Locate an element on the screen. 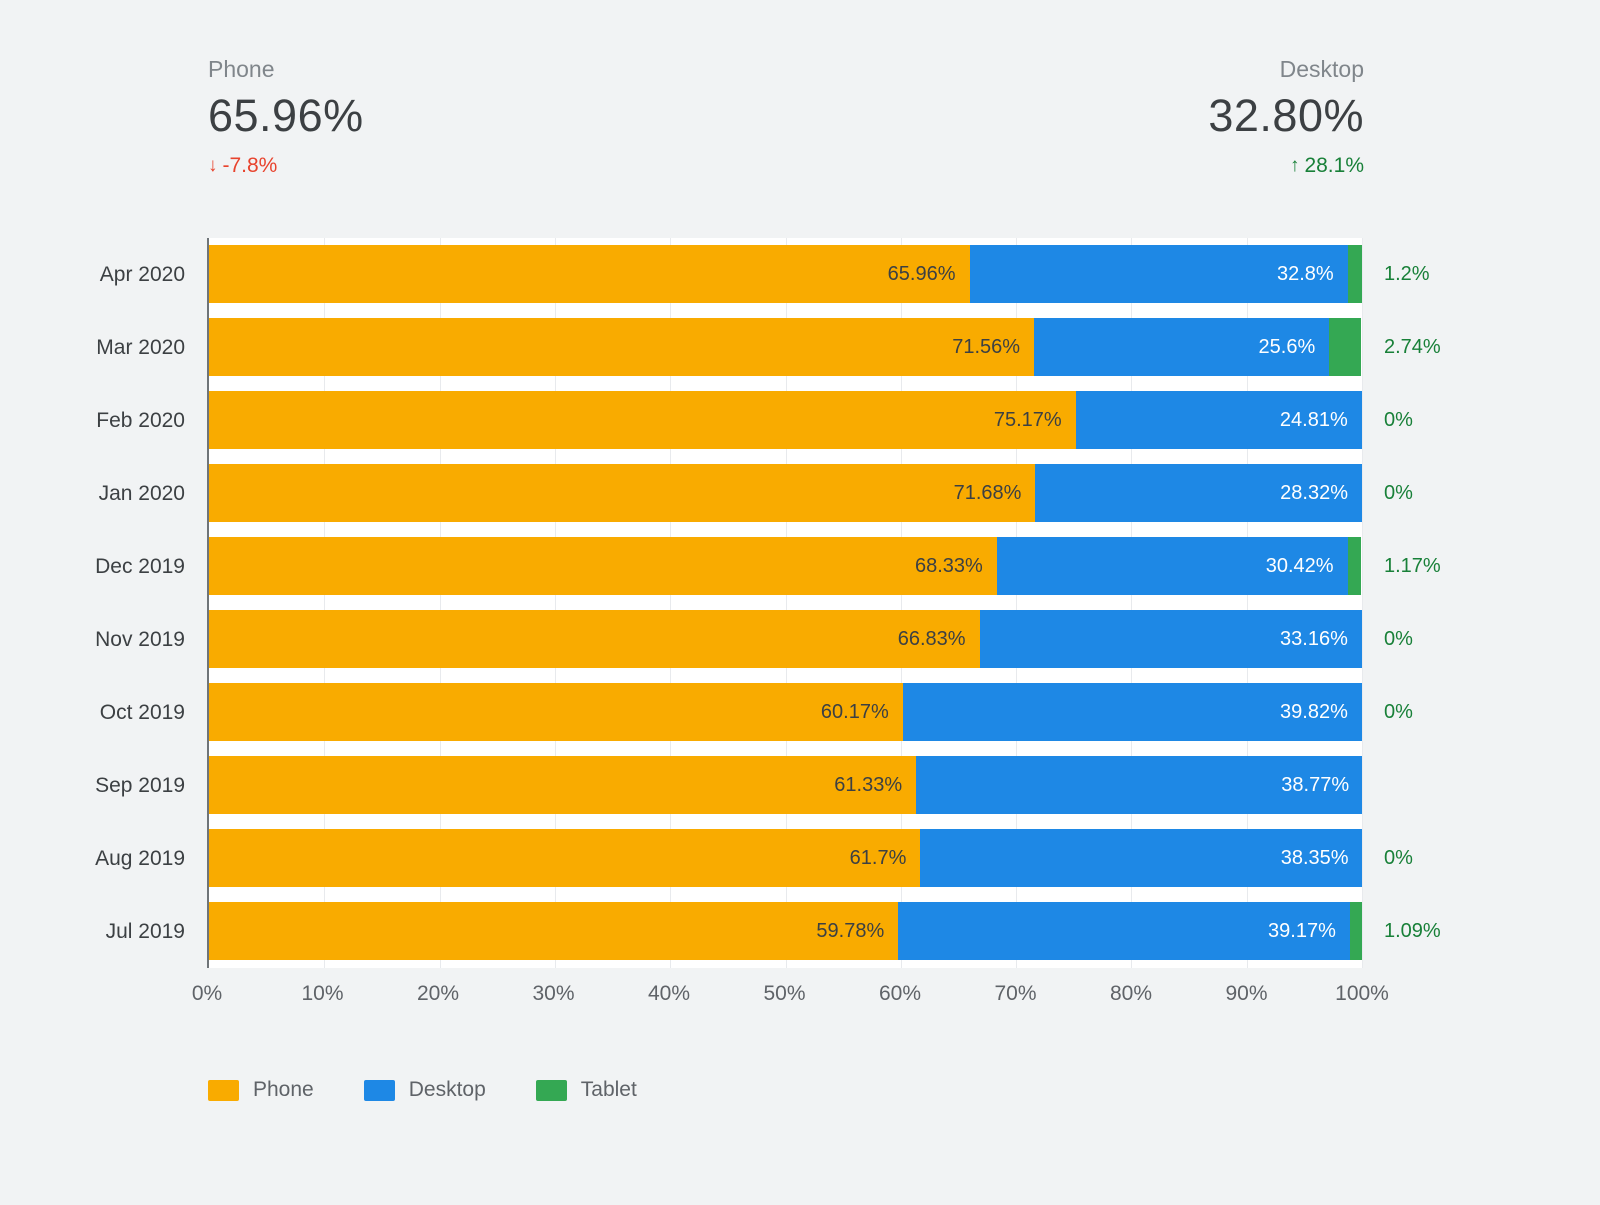 The image size is (1600, 1205). bar-row: 66.83% 33.16% is located at coordinates (785, 639).